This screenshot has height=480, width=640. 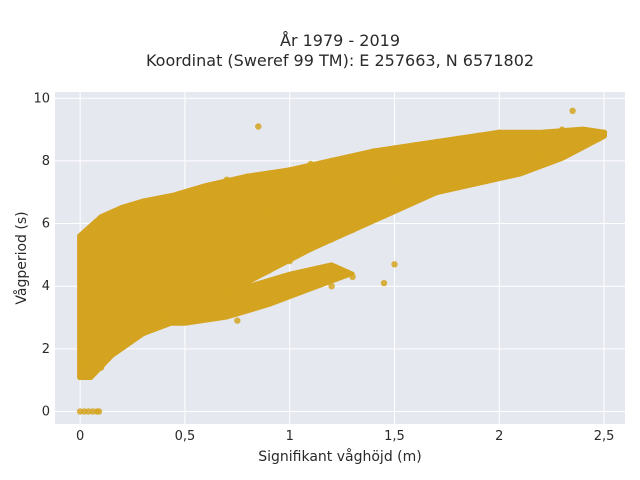 I want to click on y-tick-label: 2, so click(x=46, y=349).